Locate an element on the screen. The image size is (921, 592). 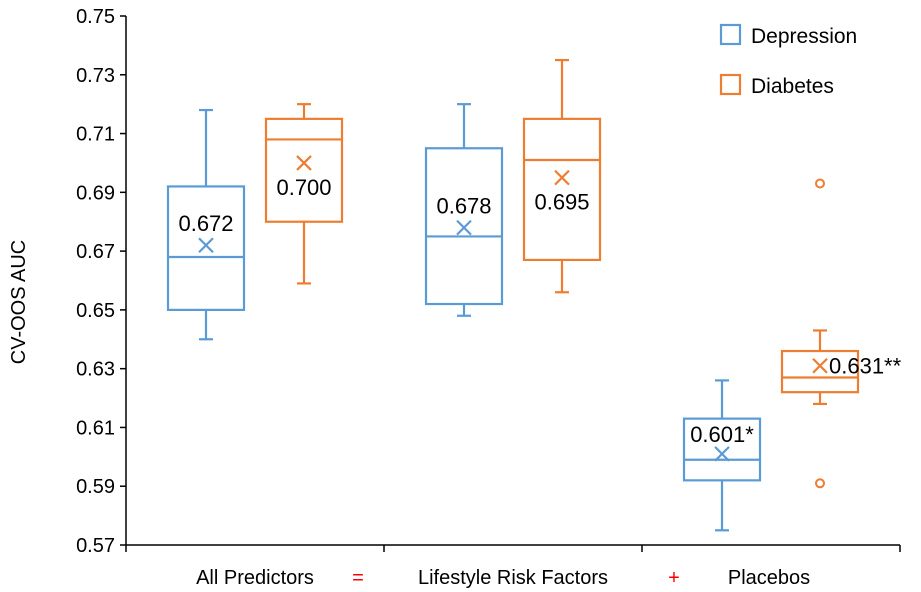
box-diabetes-2: 0.631** is located at coordinates (841, 333).